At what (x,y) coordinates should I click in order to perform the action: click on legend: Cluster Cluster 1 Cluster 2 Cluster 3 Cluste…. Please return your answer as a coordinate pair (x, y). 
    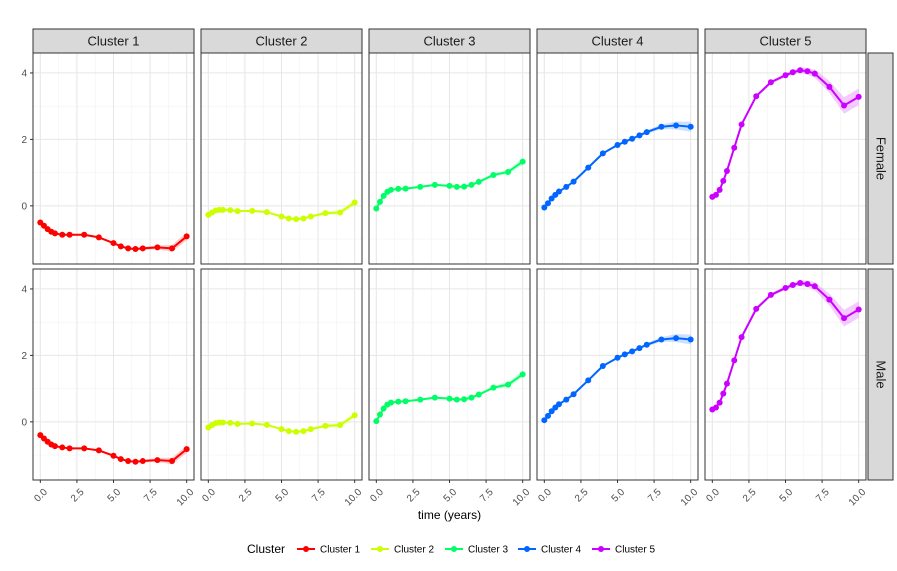
    Looking at the image, I should click on (451, 549).